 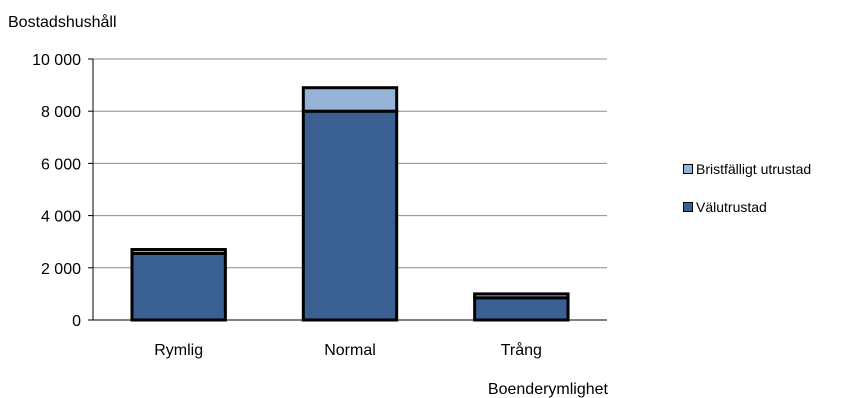 I want to click on y-axis-title: Bostadshushåll, so click(x=62, y=22).